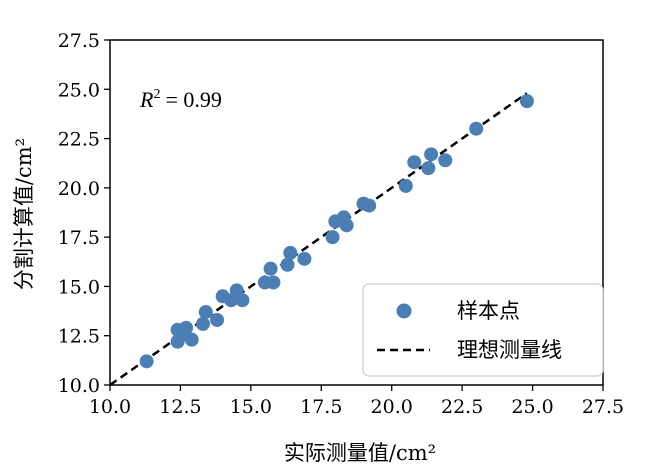 This screenshot has width=650, height=475. I want to click on legend-marker-sample-points, so click(404, 311).